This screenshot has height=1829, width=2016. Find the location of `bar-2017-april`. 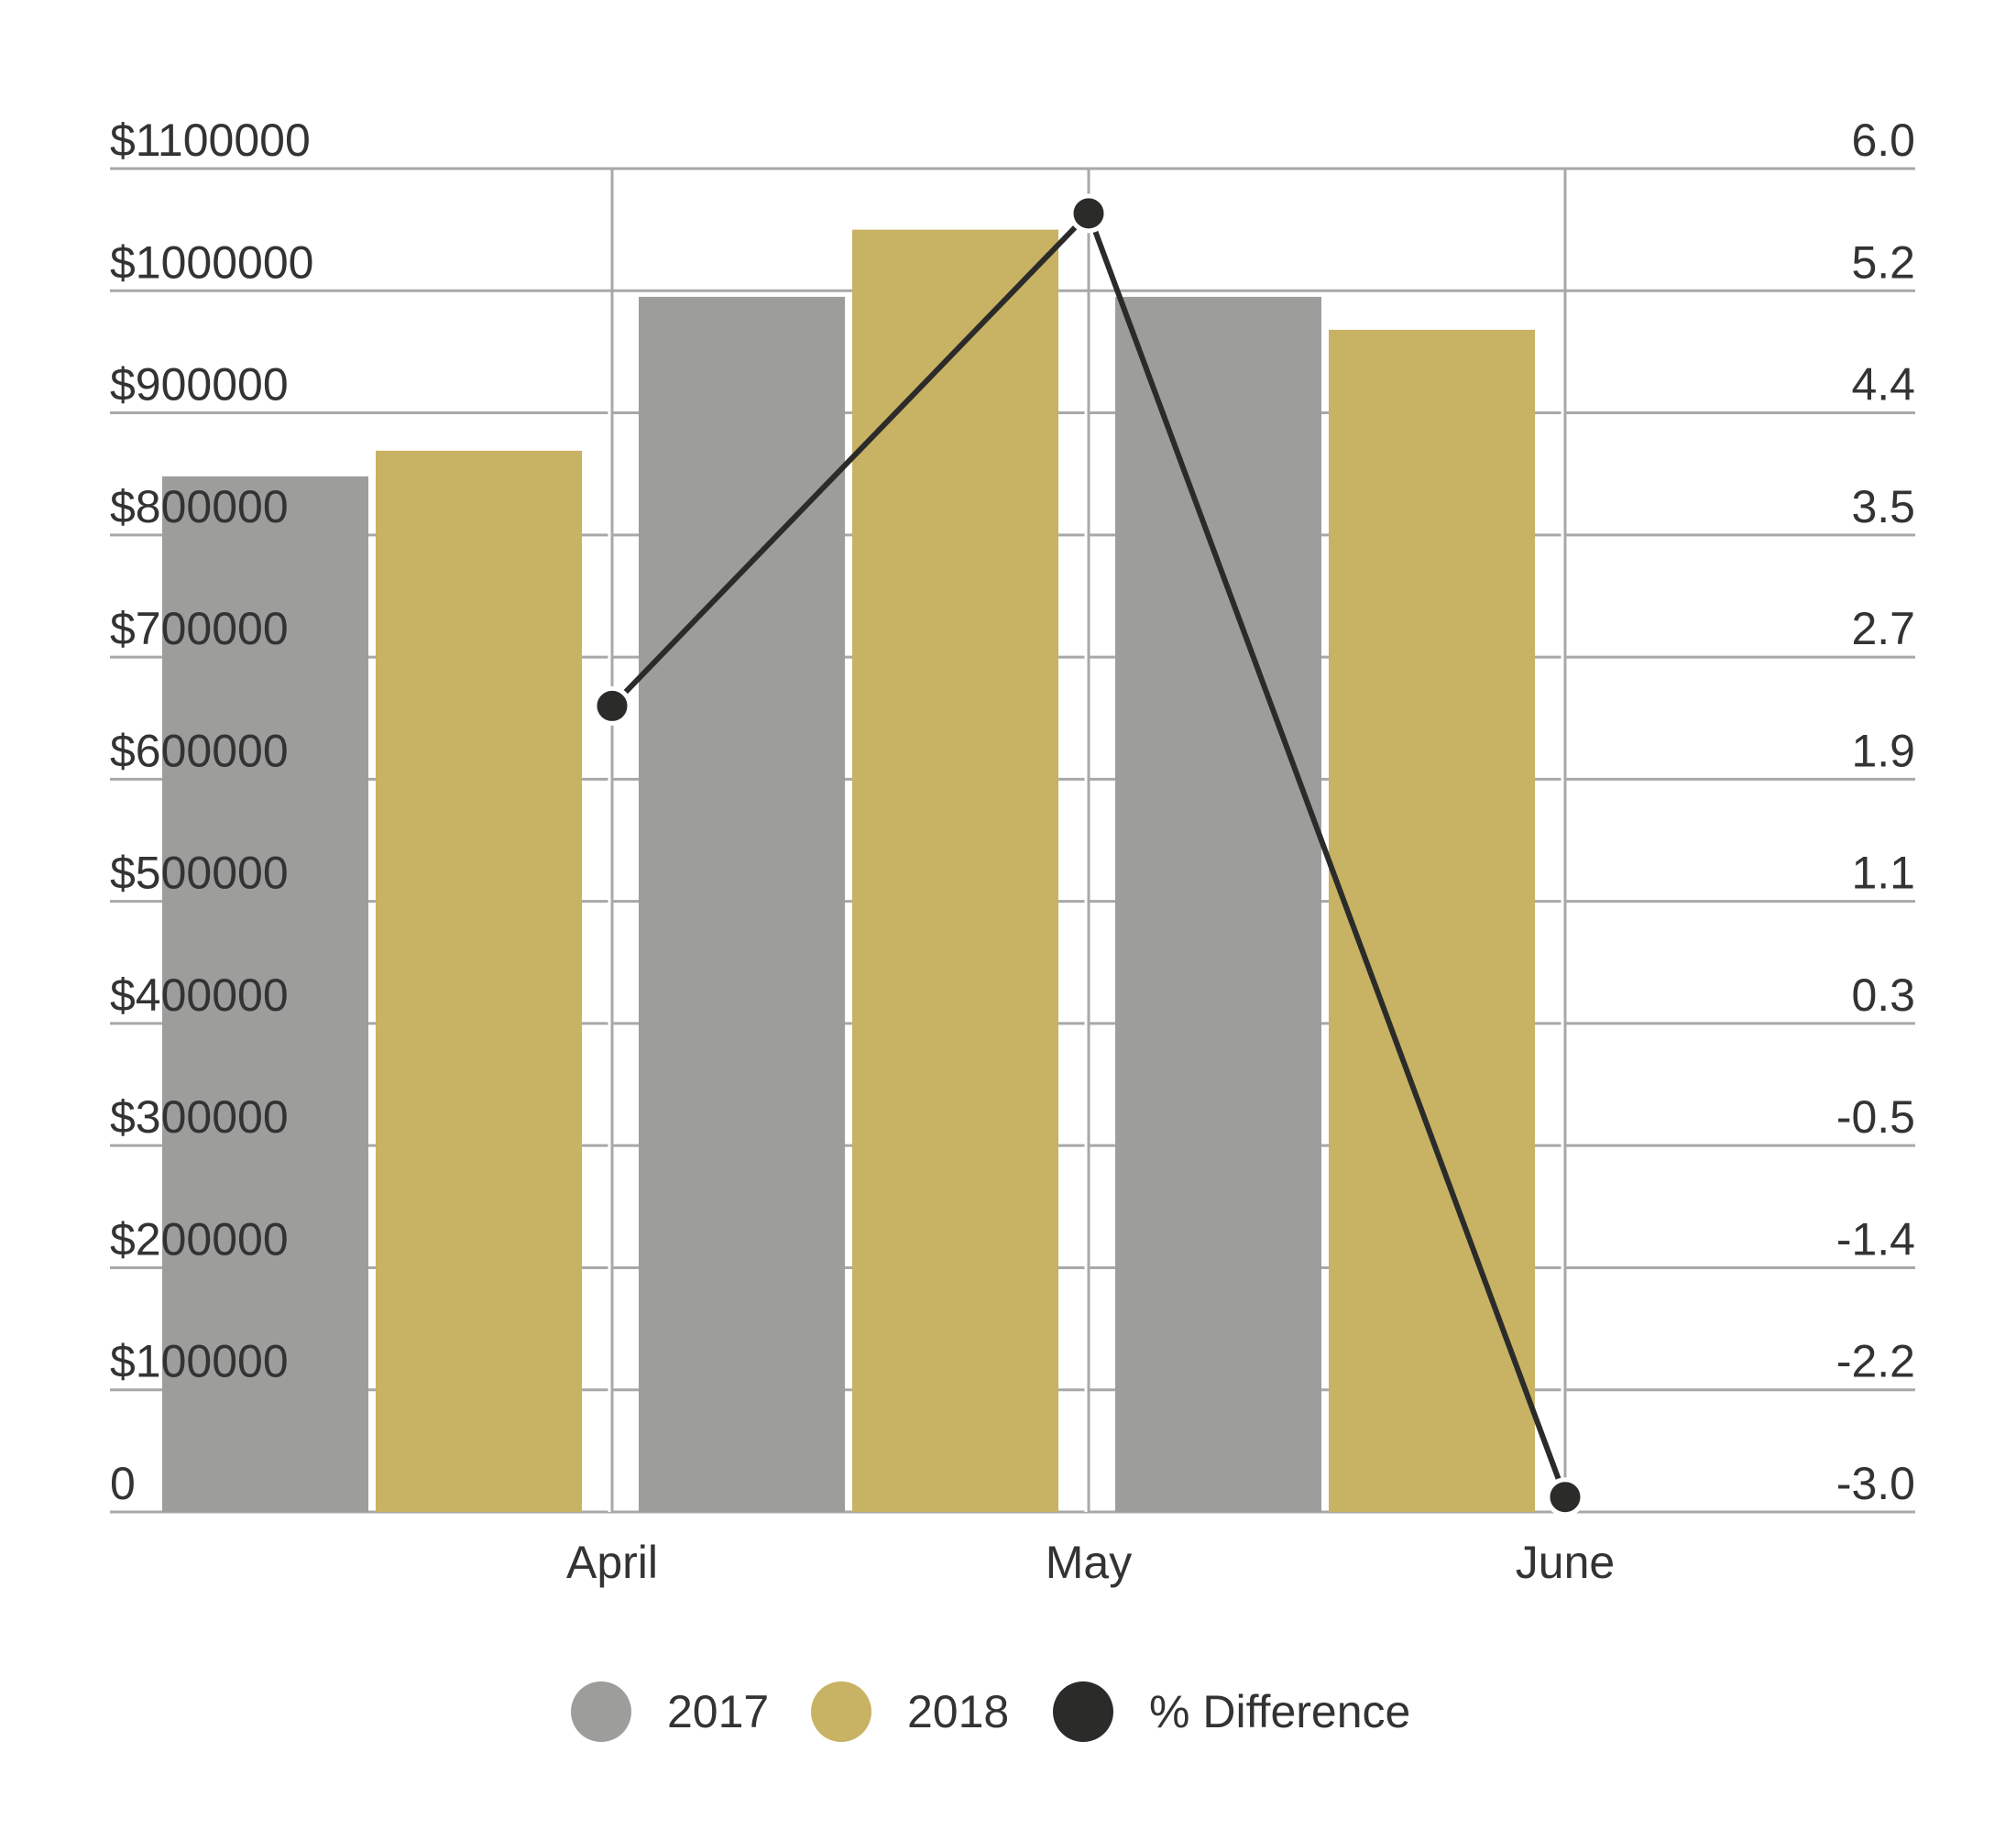

bar-2017-april is located at coordinates (265, 994).